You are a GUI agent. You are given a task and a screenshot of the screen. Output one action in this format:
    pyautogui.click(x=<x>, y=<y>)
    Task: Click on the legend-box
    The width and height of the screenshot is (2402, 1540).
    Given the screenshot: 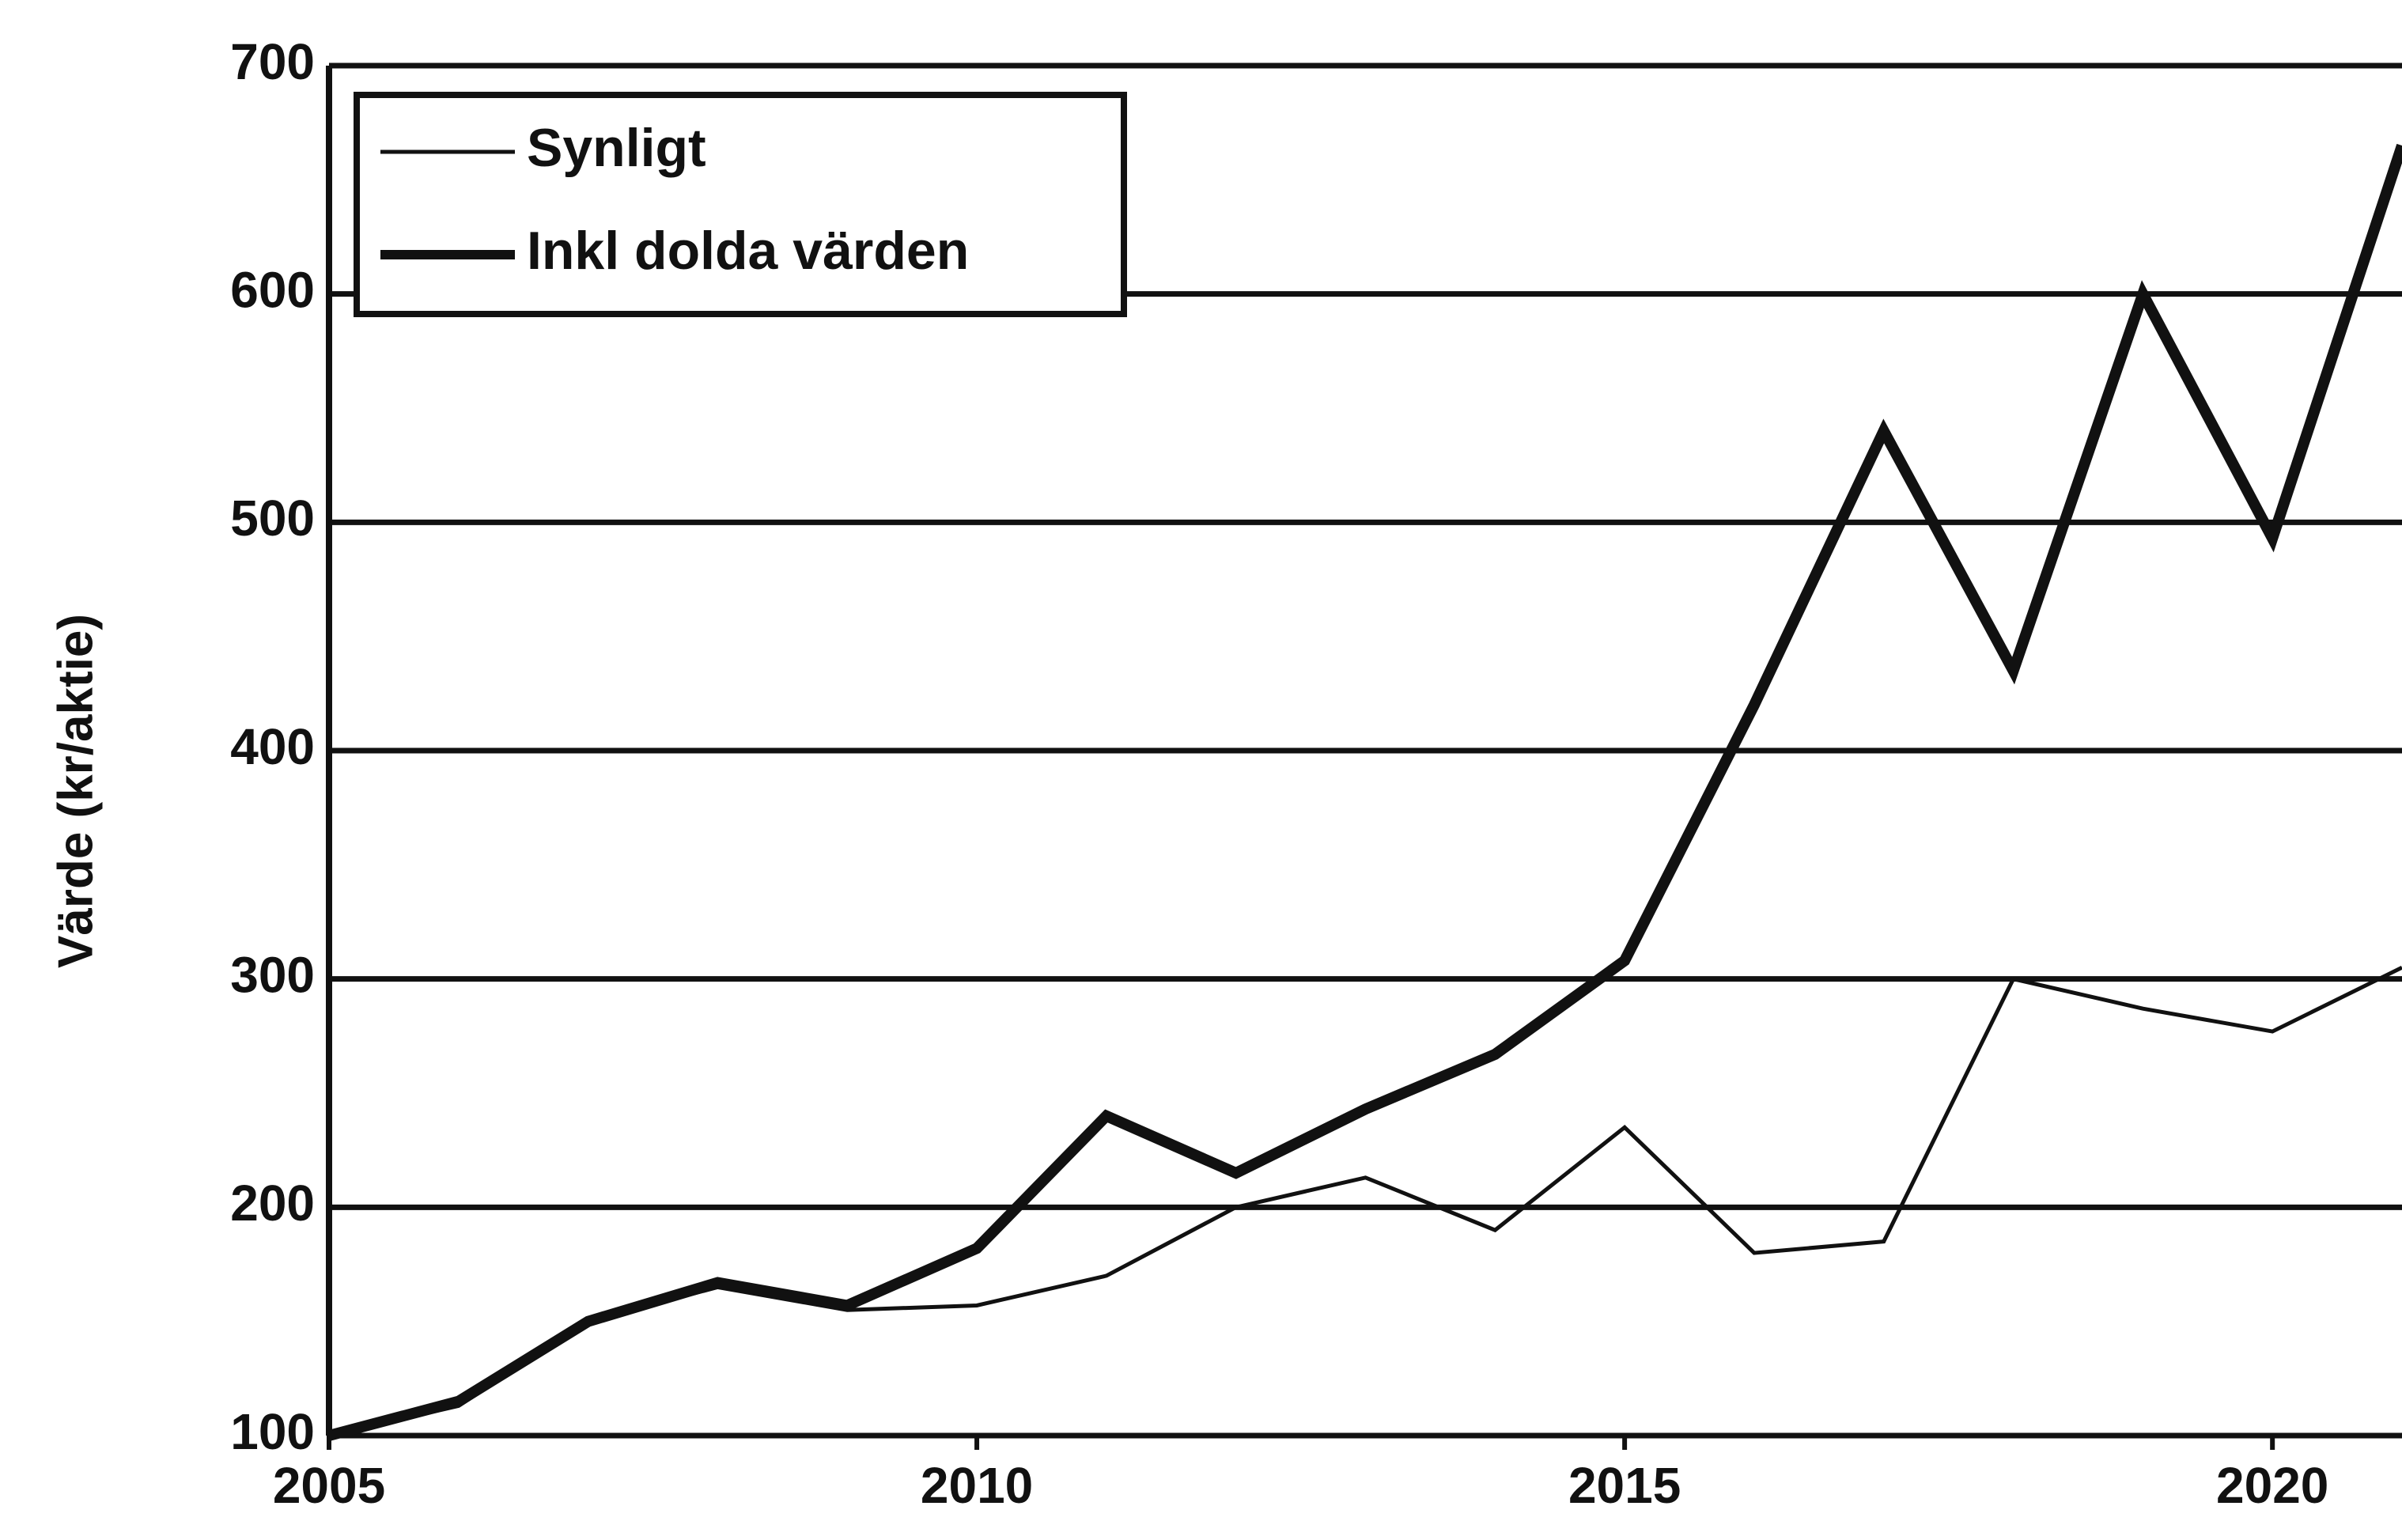 What is the action you would take?
    pyautogui.click(x=740, y=205)
    